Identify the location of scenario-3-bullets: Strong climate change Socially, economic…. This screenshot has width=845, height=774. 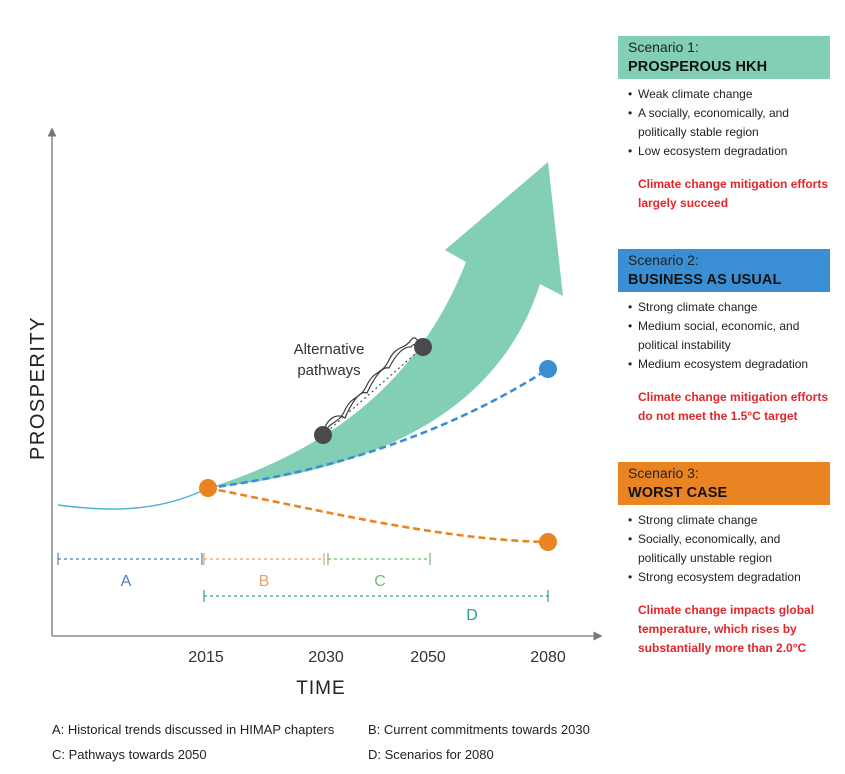
(724, 549).